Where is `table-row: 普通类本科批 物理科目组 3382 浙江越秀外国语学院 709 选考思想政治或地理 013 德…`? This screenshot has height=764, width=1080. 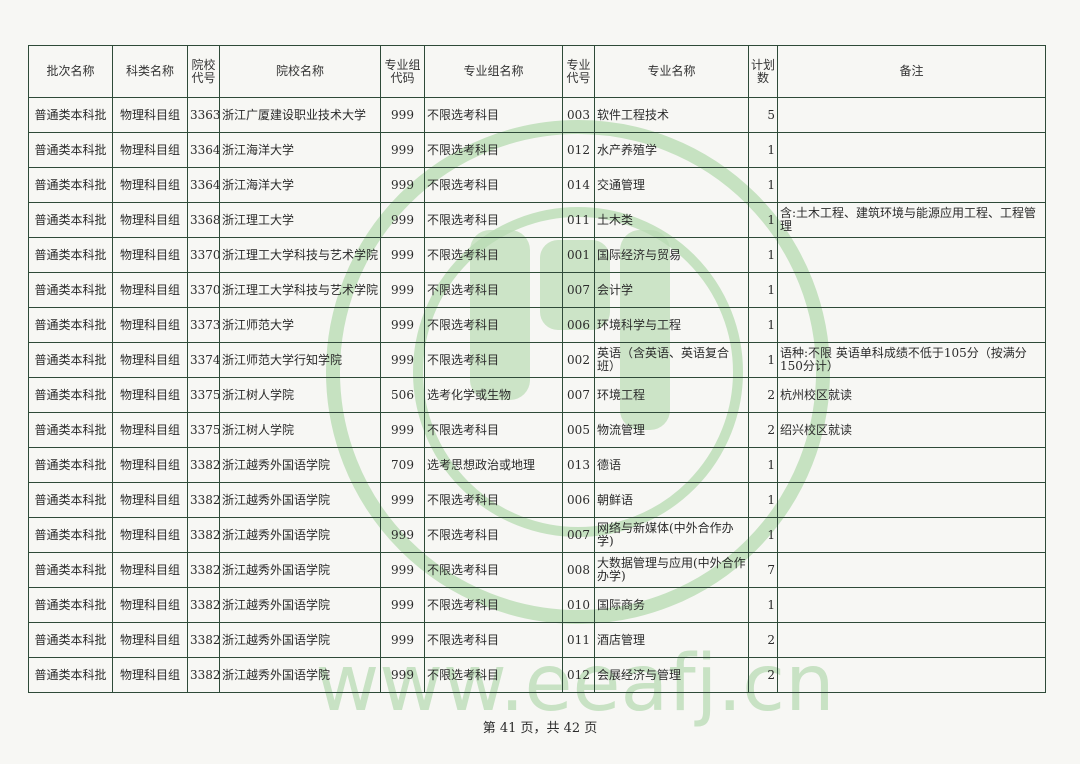 table-row: 普通类本科批 物理科目组 3382 浙江越秀外国语学院 709 选考思想政治或地理 013 德… is located at coordinates (537, 465).